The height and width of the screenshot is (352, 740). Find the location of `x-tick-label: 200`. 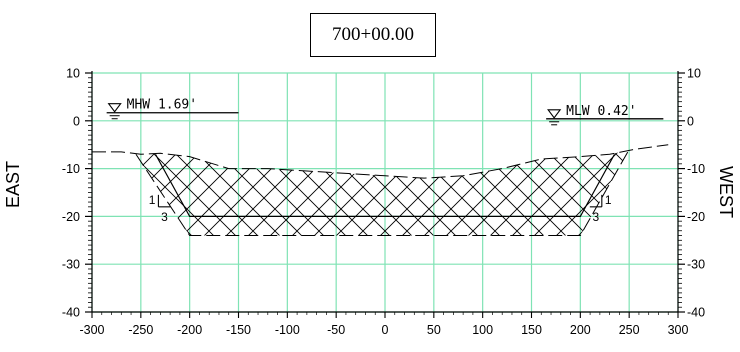

x-tick-label: 200 is located at coordinates (580, 330).